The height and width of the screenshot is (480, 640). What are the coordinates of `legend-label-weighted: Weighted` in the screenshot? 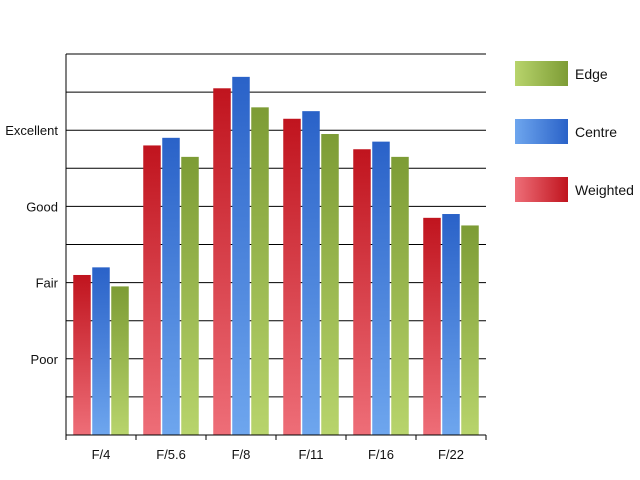 It's located at (604, 190).